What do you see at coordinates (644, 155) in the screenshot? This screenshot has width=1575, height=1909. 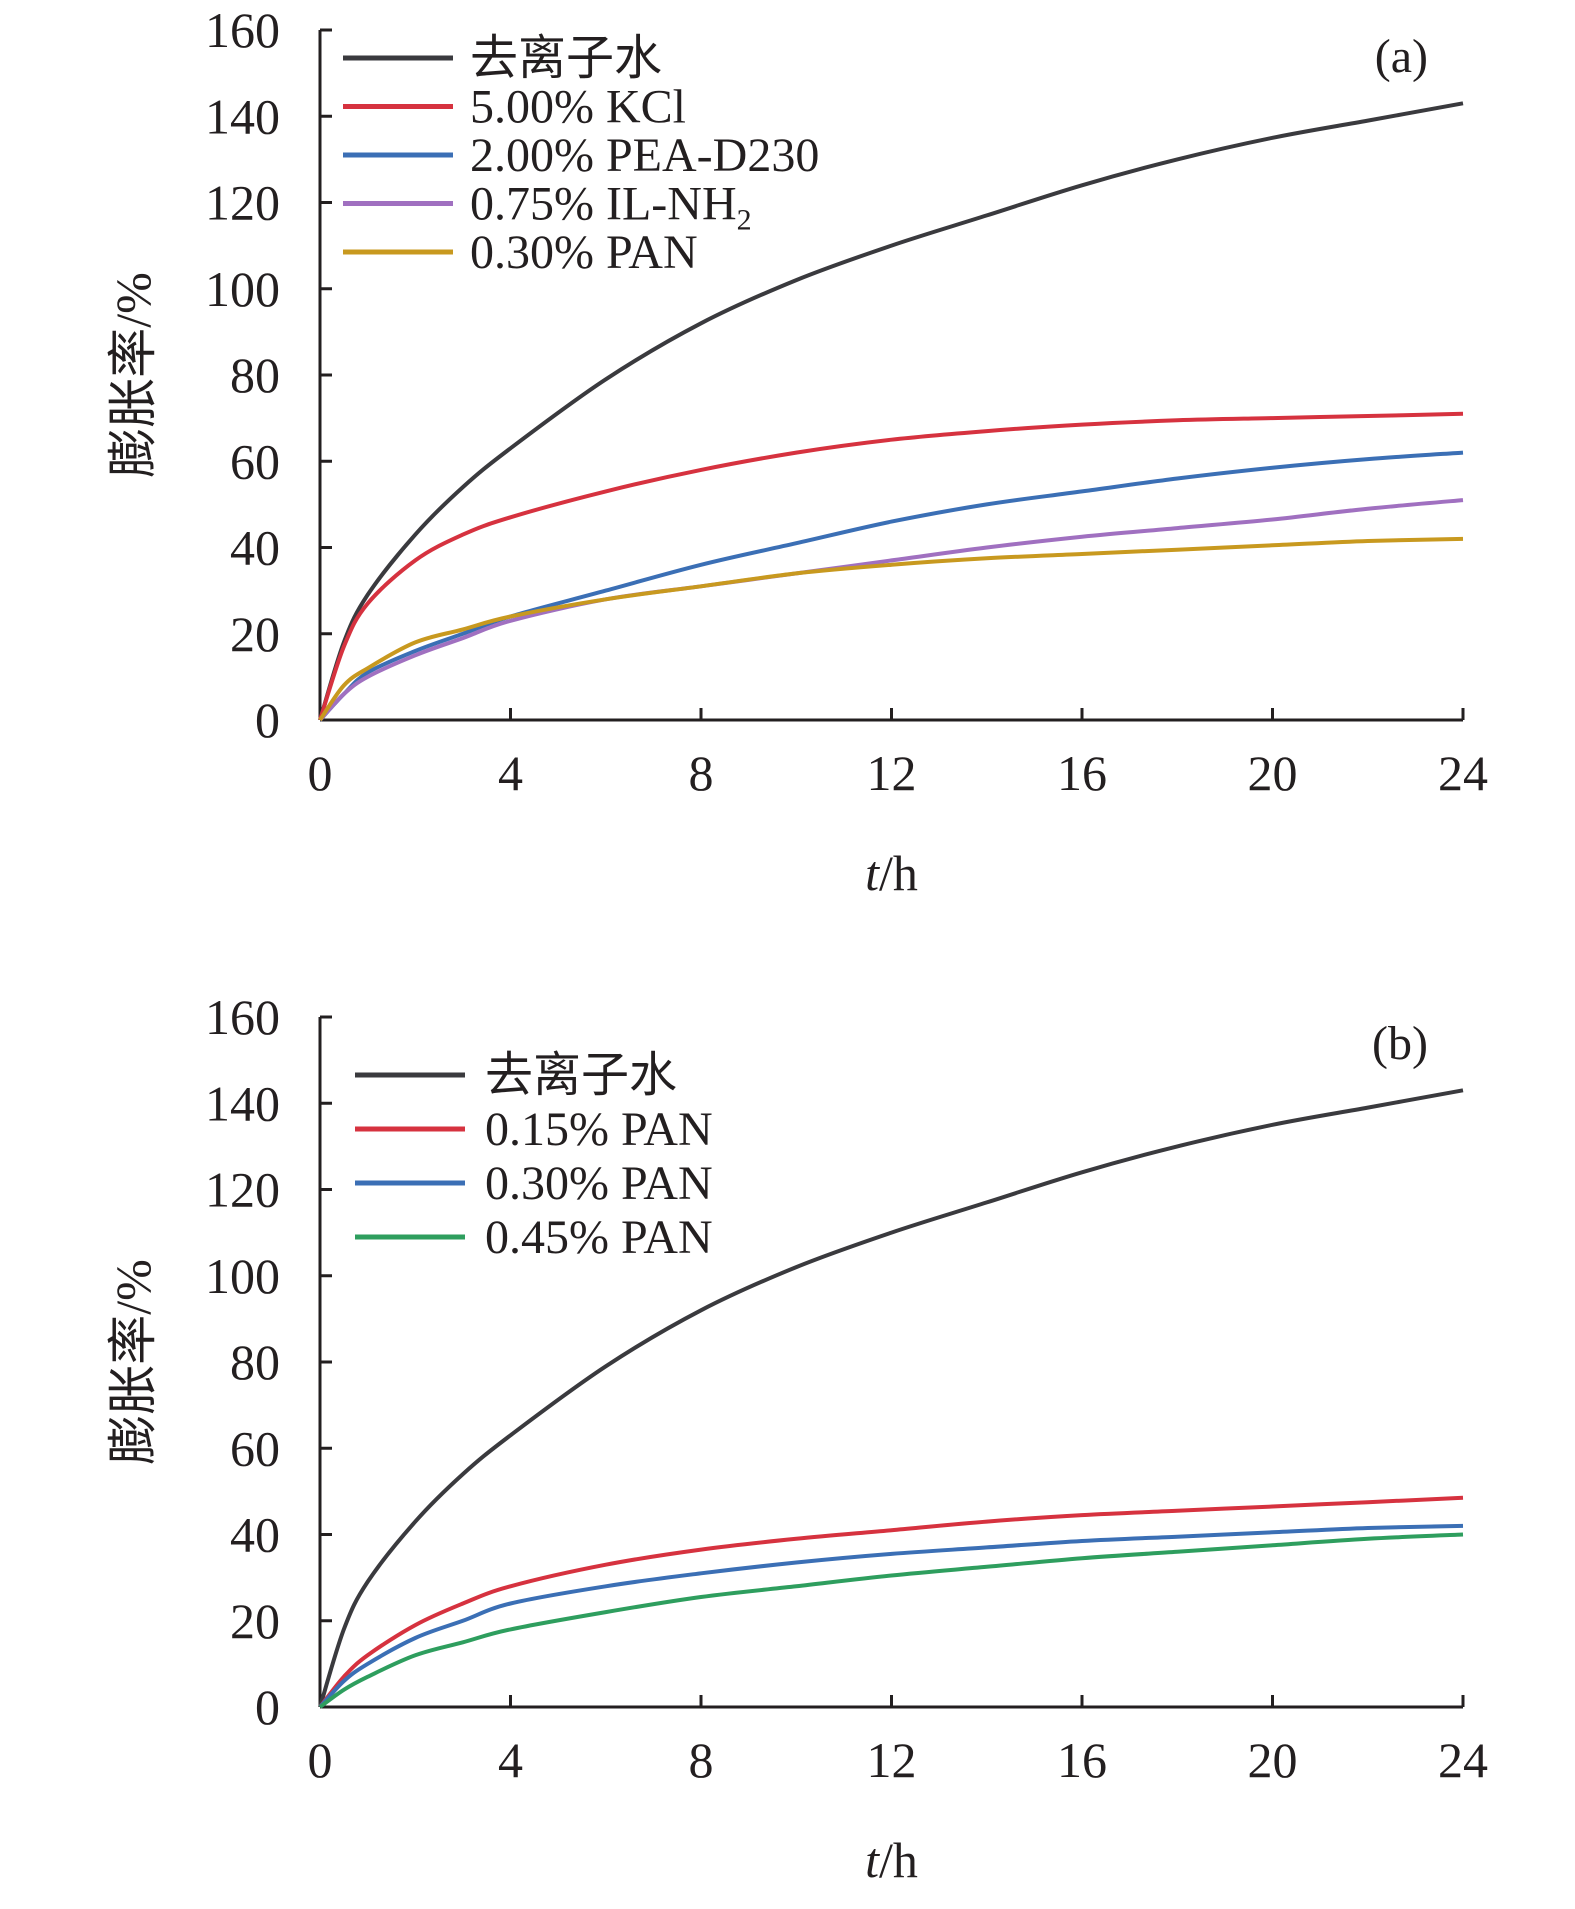 I see `legend-label: 2.00% PEA-D230` at bounding box center [644, 155].